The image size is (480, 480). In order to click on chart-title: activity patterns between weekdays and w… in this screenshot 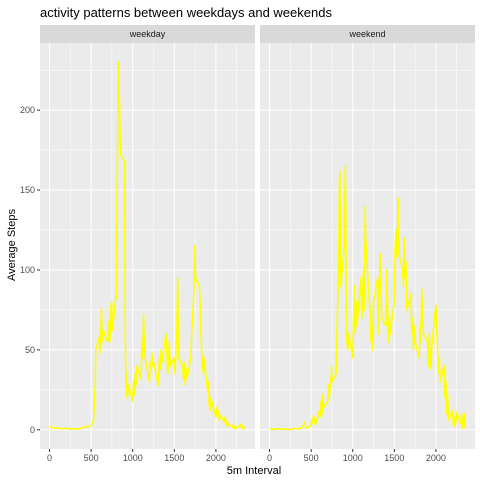, I will do `click(186, 12)`.